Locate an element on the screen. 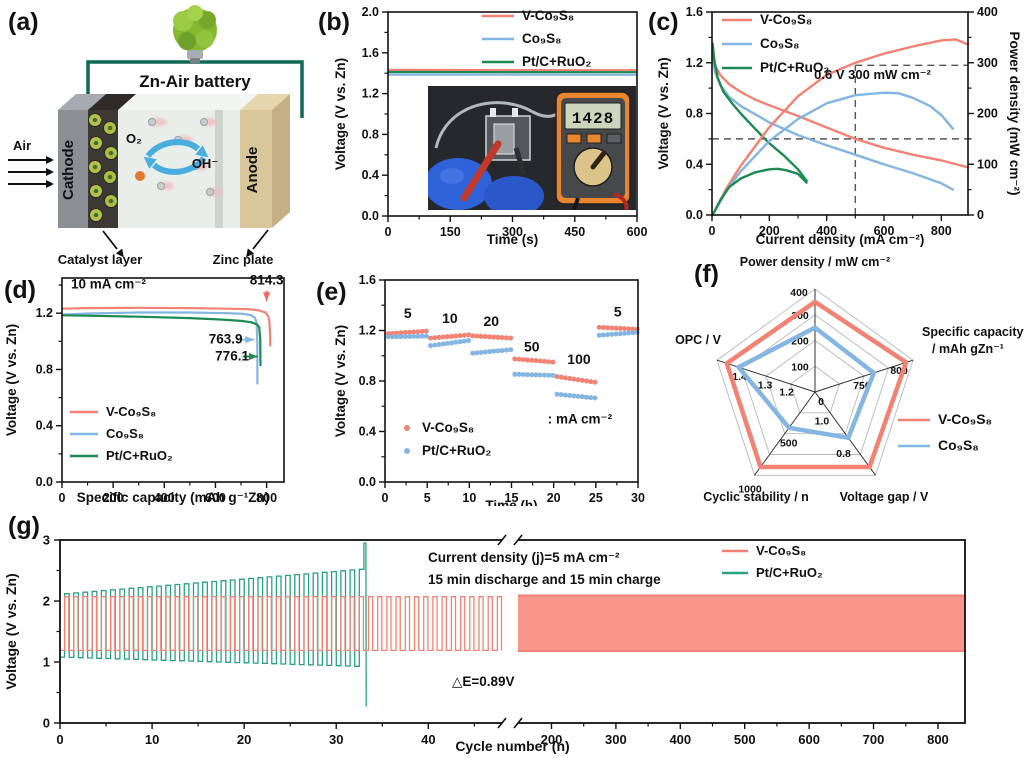 Image resolution: width=1024 pixels, height=758 pixels. svg-text: 15 is located at coordinates (512, 498).